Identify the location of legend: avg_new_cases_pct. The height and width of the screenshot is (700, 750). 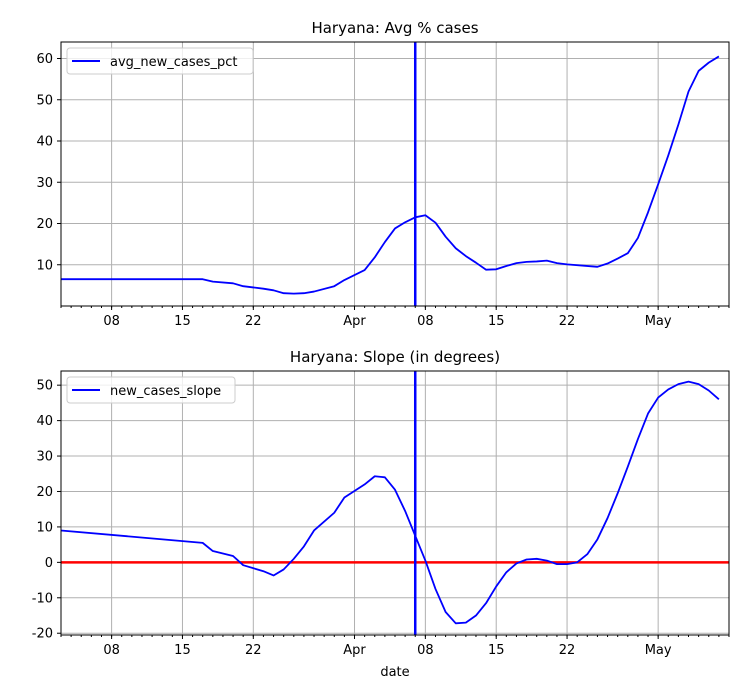
(160, 61).